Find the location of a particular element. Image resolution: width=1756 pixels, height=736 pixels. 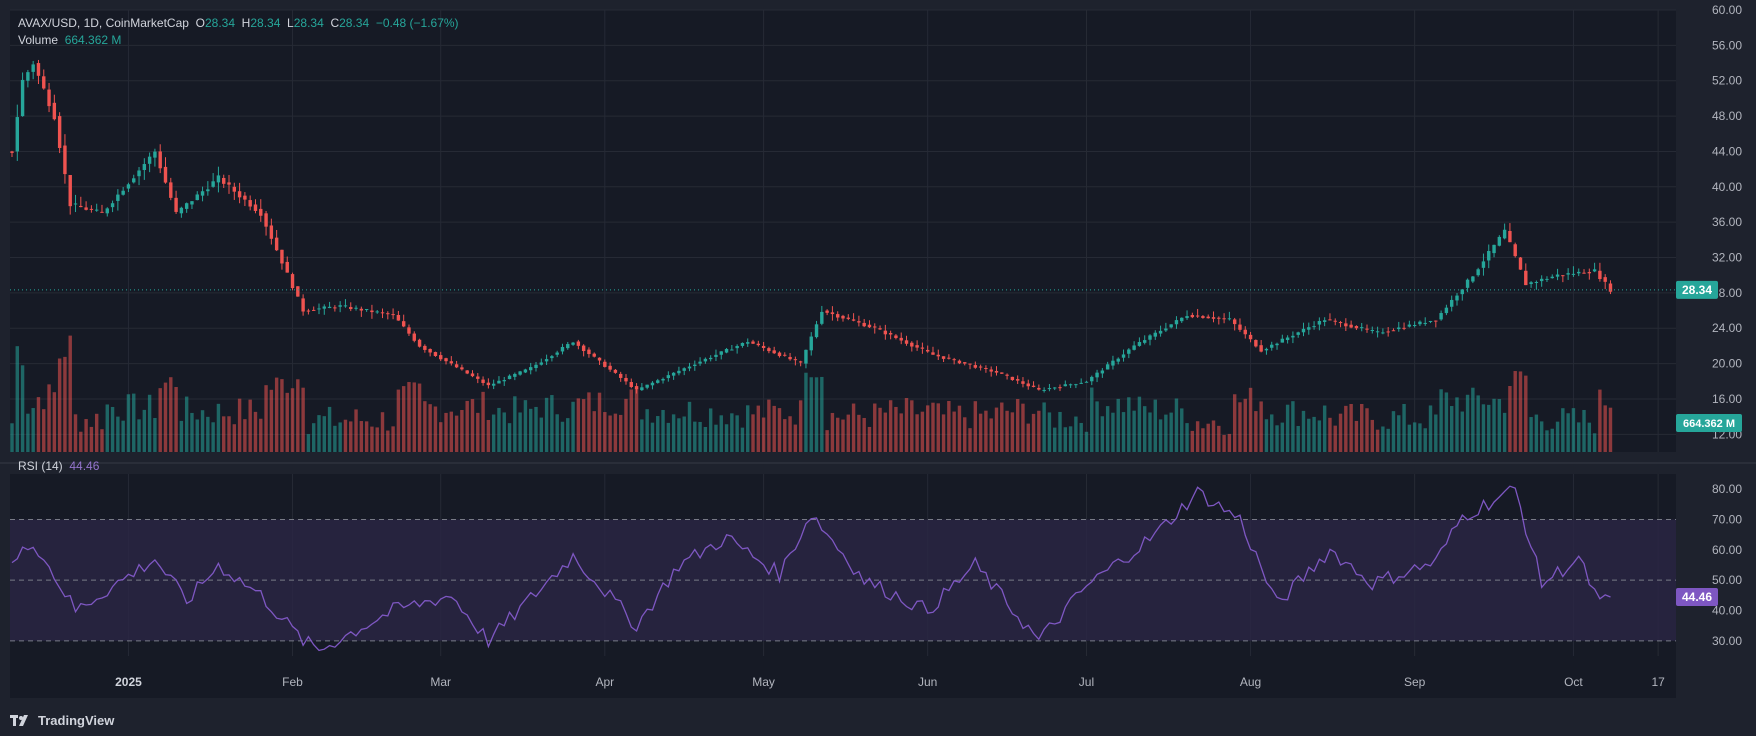

symbol-line: AVAX/USD, 1D, CoinMarketCap is located at coordinates (103, 23).